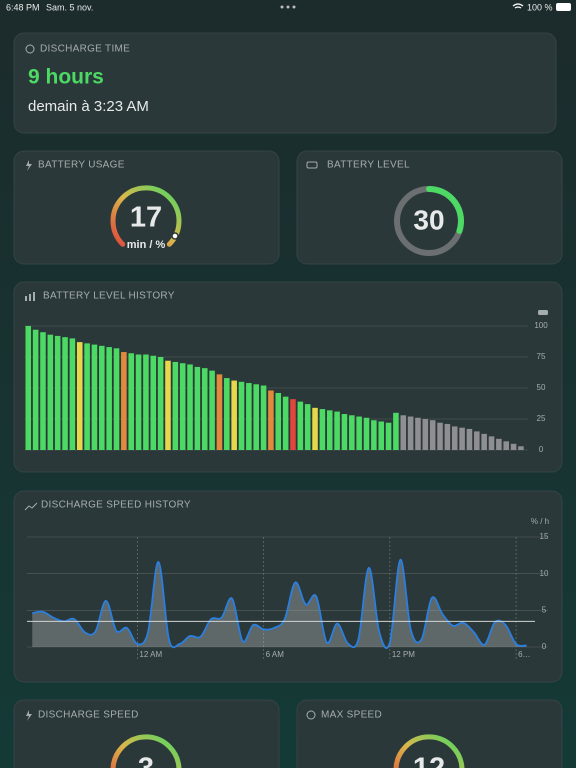  I want to click on usage-unit: min / %, so click(146, 245).